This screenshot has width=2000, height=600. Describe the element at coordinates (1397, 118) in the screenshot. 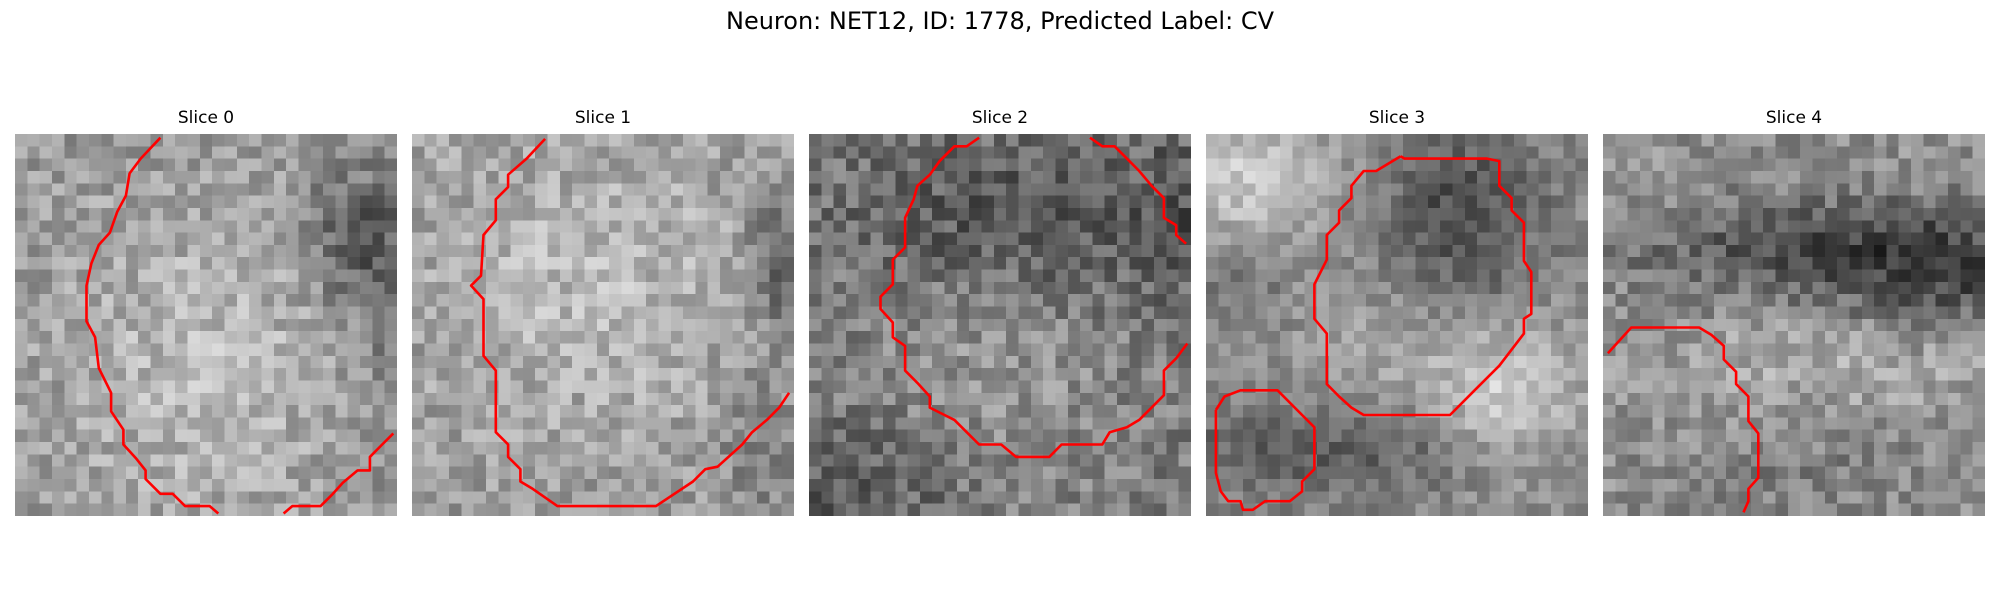

I see `slice-title-3: Slice 3` at that location.